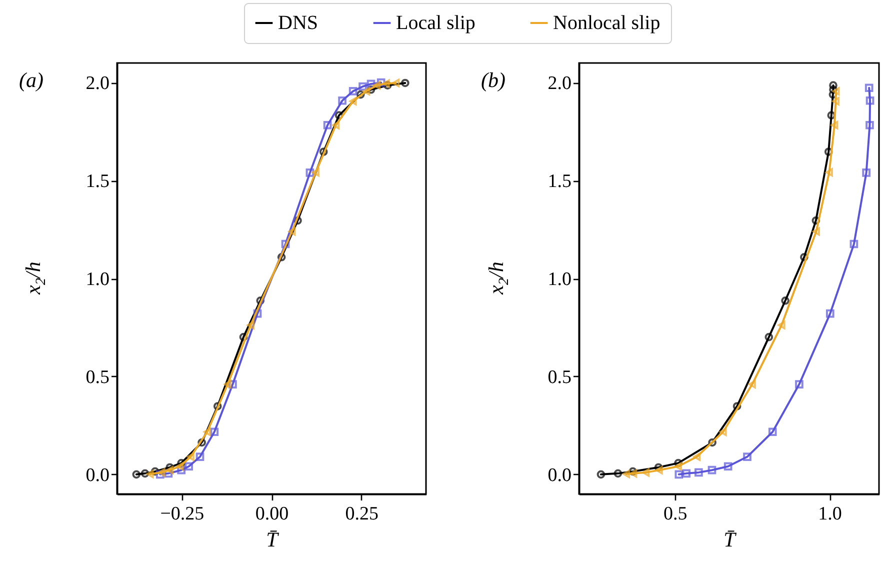 The width and height of the screenshot is (881, 571). I want to click on x-tick-label: 0.5, so click(676, 514).